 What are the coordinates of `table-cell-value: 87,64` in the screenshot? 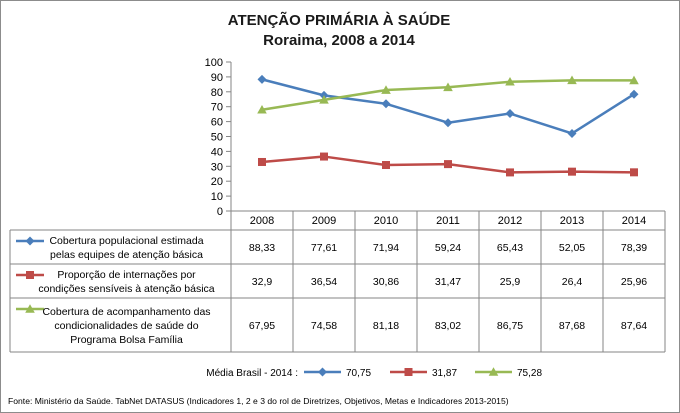 It's located at (634, 326).